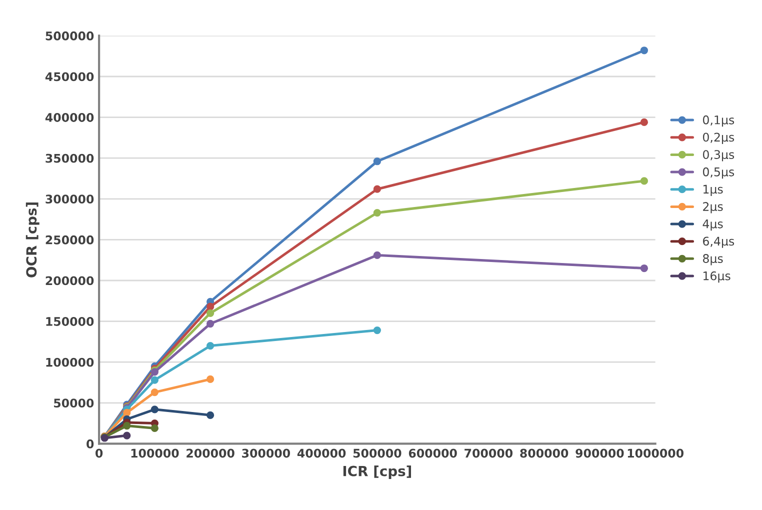  What do you see at coordinates (69, 117) in the screenshot?
I see `y-tick-label: 400000` at bounding box center [69, 117].